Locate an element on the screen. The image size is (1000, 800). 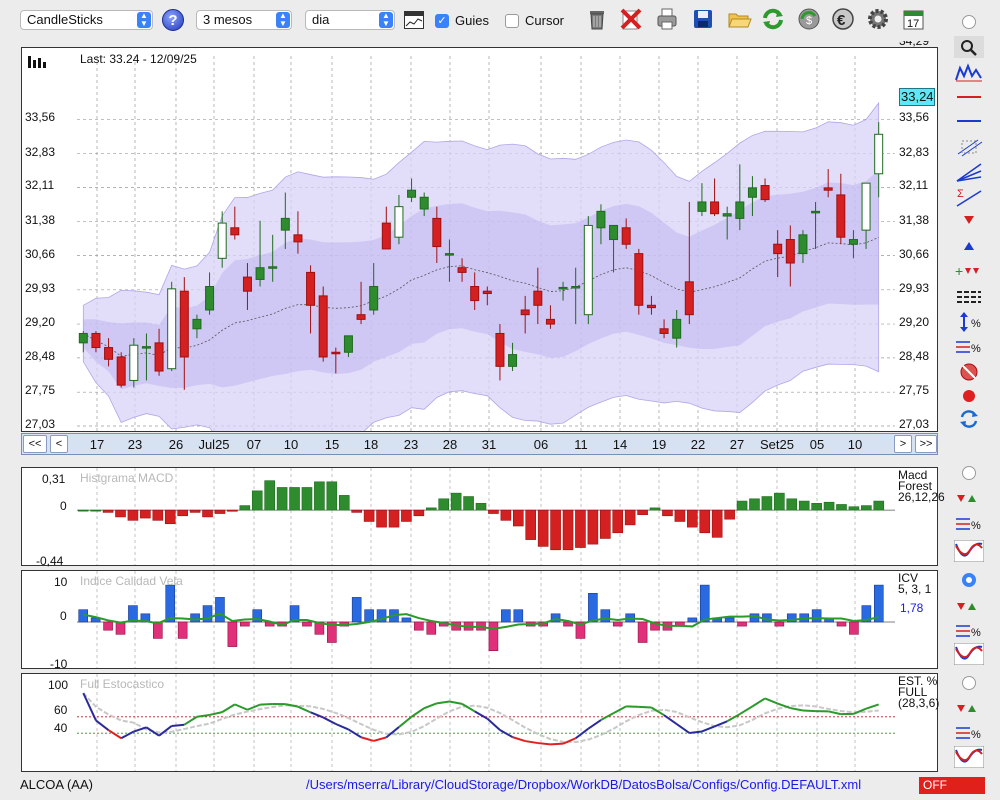
refresh-icon is located at coordinates (773, 19).